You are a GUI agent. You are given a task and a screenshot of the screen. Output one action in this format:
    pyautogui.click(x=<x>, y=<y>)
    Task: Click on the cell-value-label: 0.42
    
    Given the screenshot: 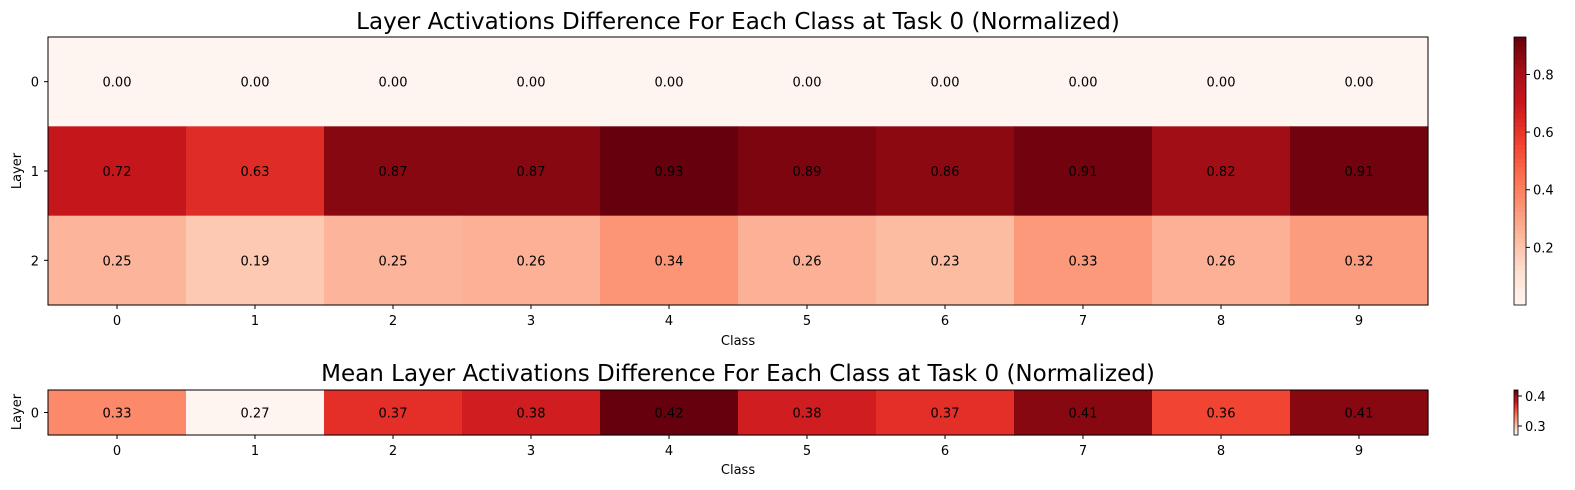 What is the action you would take?
    pyautogui.click(x=669, y=414)
    